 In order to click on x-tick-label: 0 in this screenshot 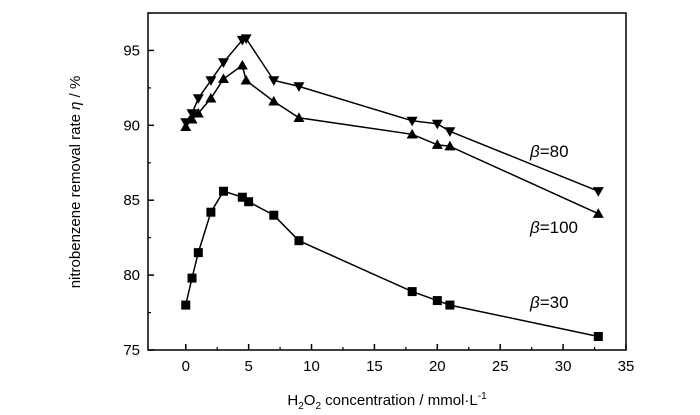, I will do `click(186, 366)`.